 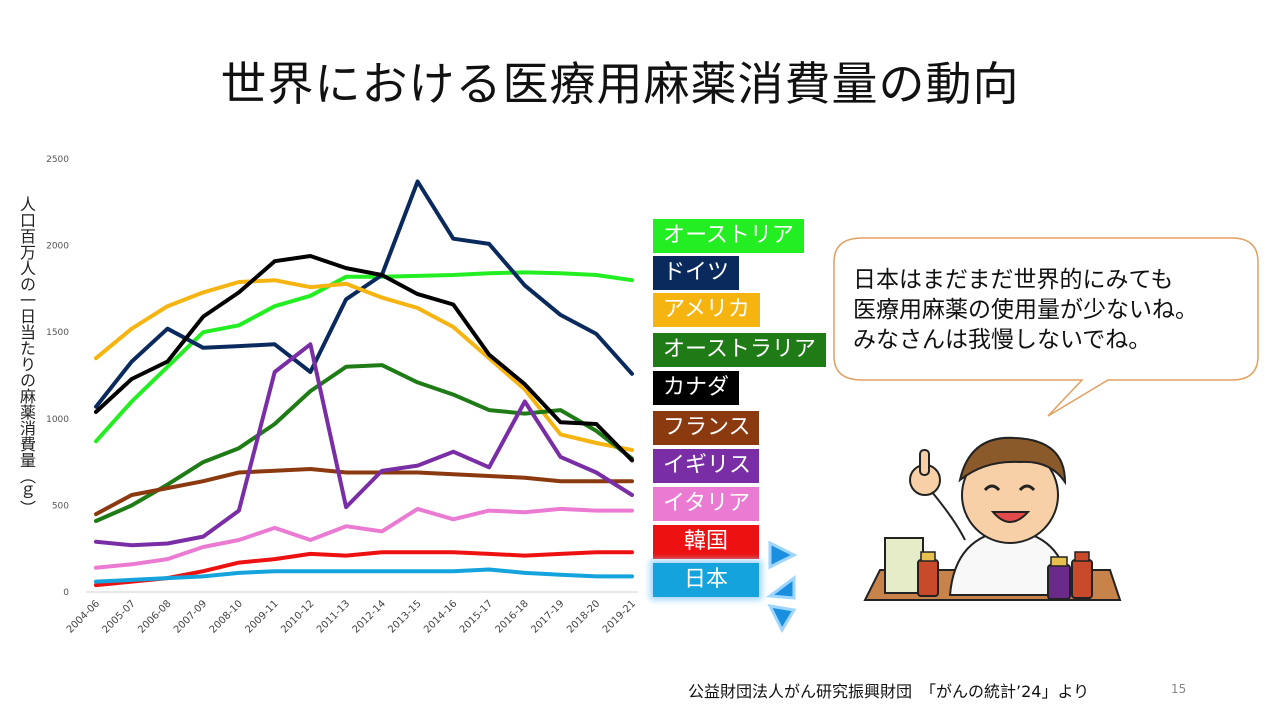 What do you see at coordinates (26, 356) in the screenshot?
I see `y-axis-label: 人口百万人の一日当たりの麻薬消費量（ｇ）` at bounding box center [26, 356].